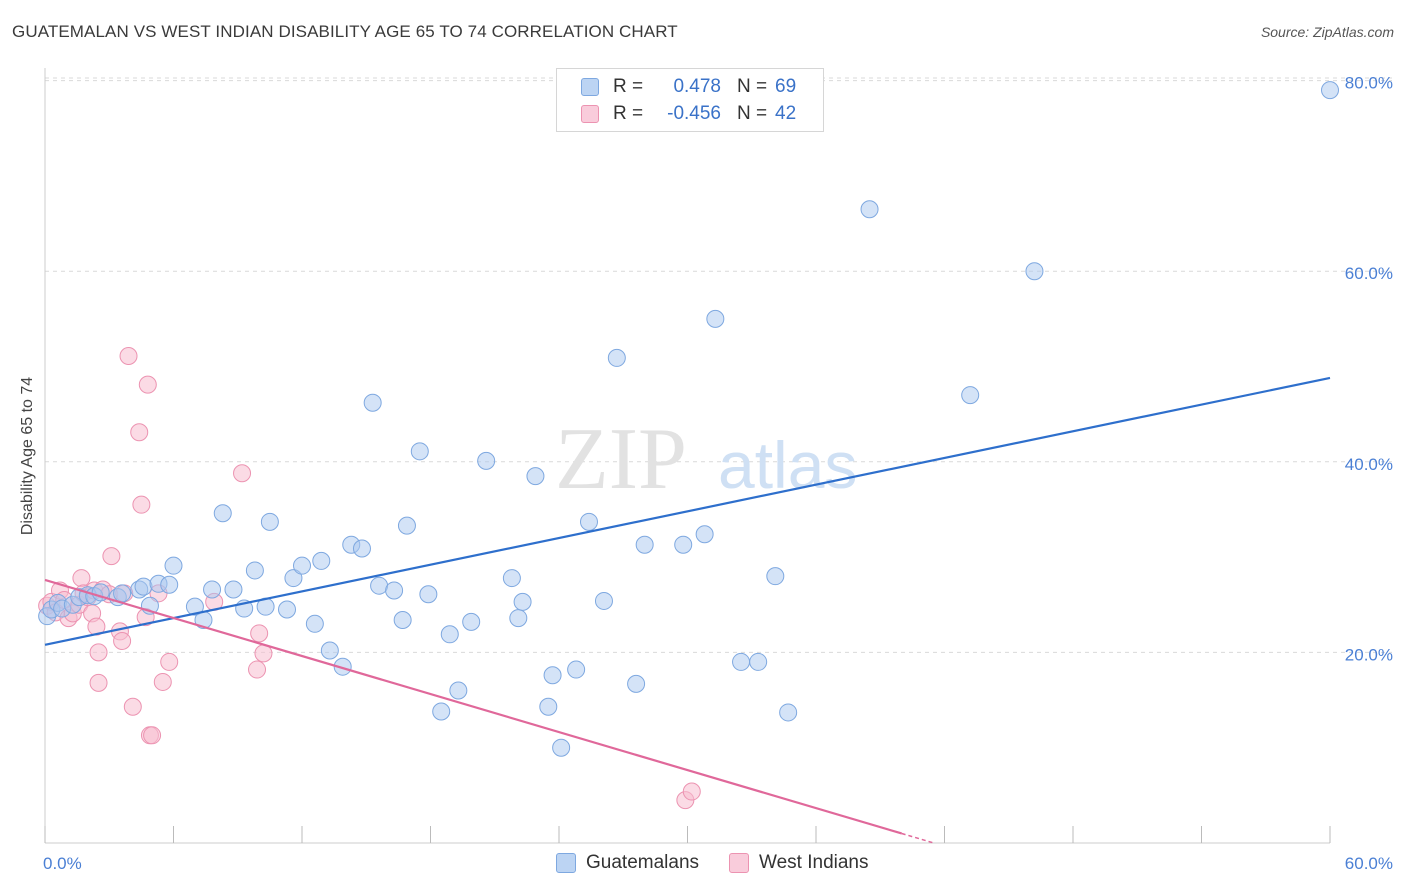  I want to click on legend-r-value: -0.456, so click(694, 113).